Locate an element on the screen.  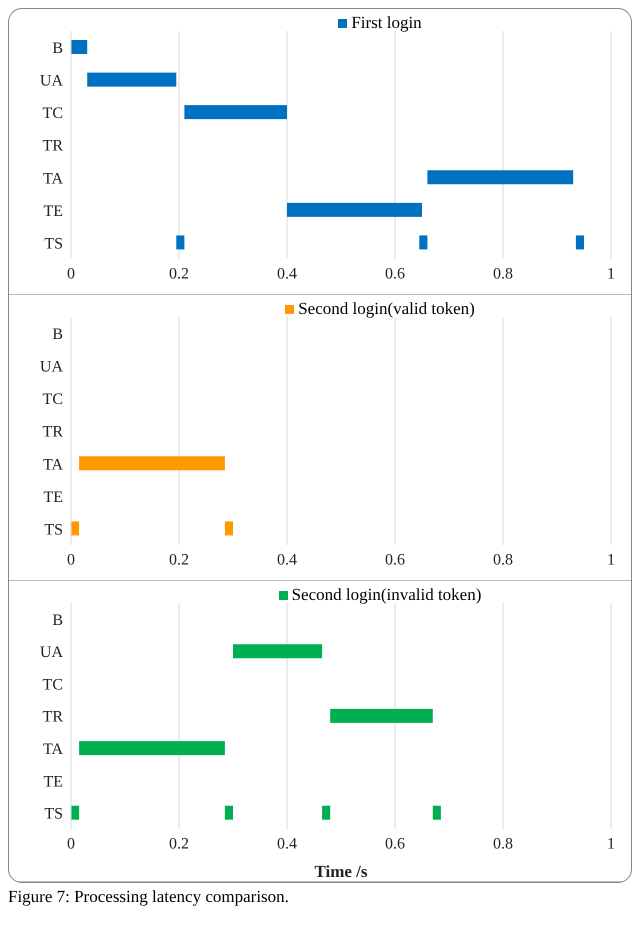
legend-label: Second login(invalid token) is located at coordinates (386, 595).